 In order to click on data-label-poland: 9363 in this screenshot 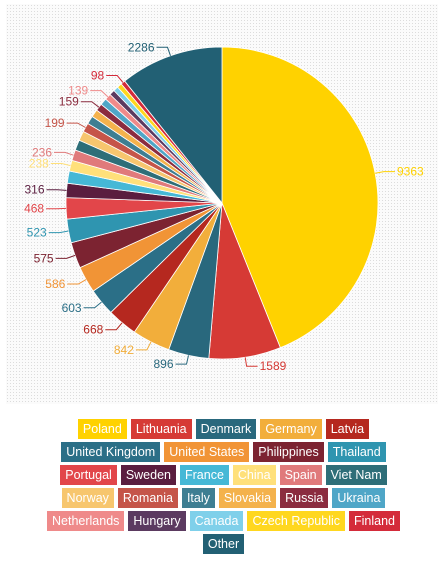, I will do `click(410, 172)`.